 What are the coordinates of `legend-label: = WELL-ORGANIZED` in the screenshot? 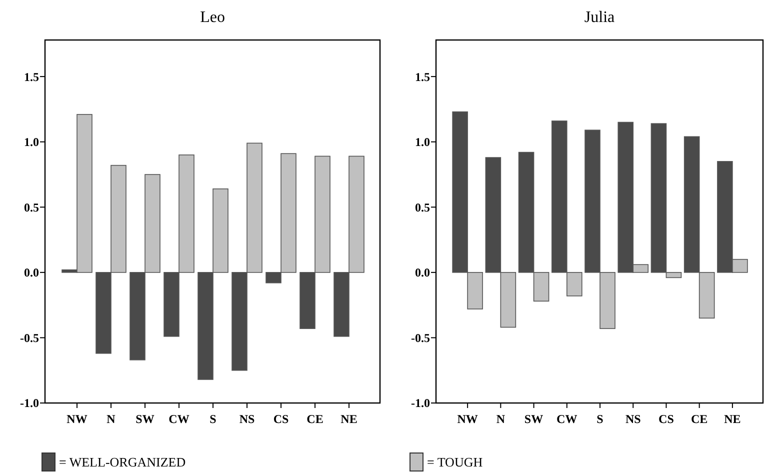 It's located at (122, 462).